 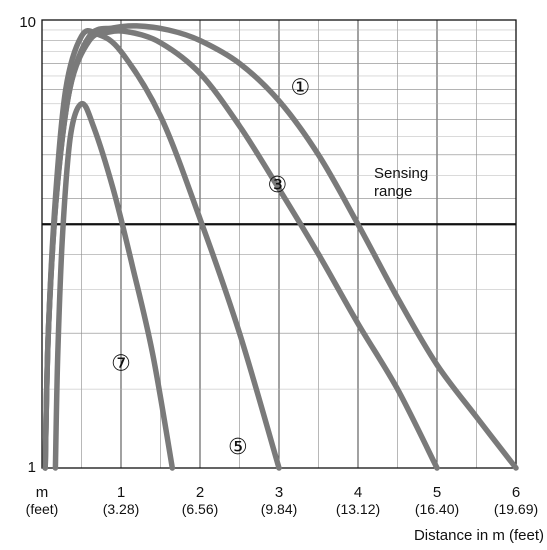 What do you see at coordinates (279, 509) in the screenshot?
I see `x-tick-sublabel: (9.84)` at bounding box center [279, 509].